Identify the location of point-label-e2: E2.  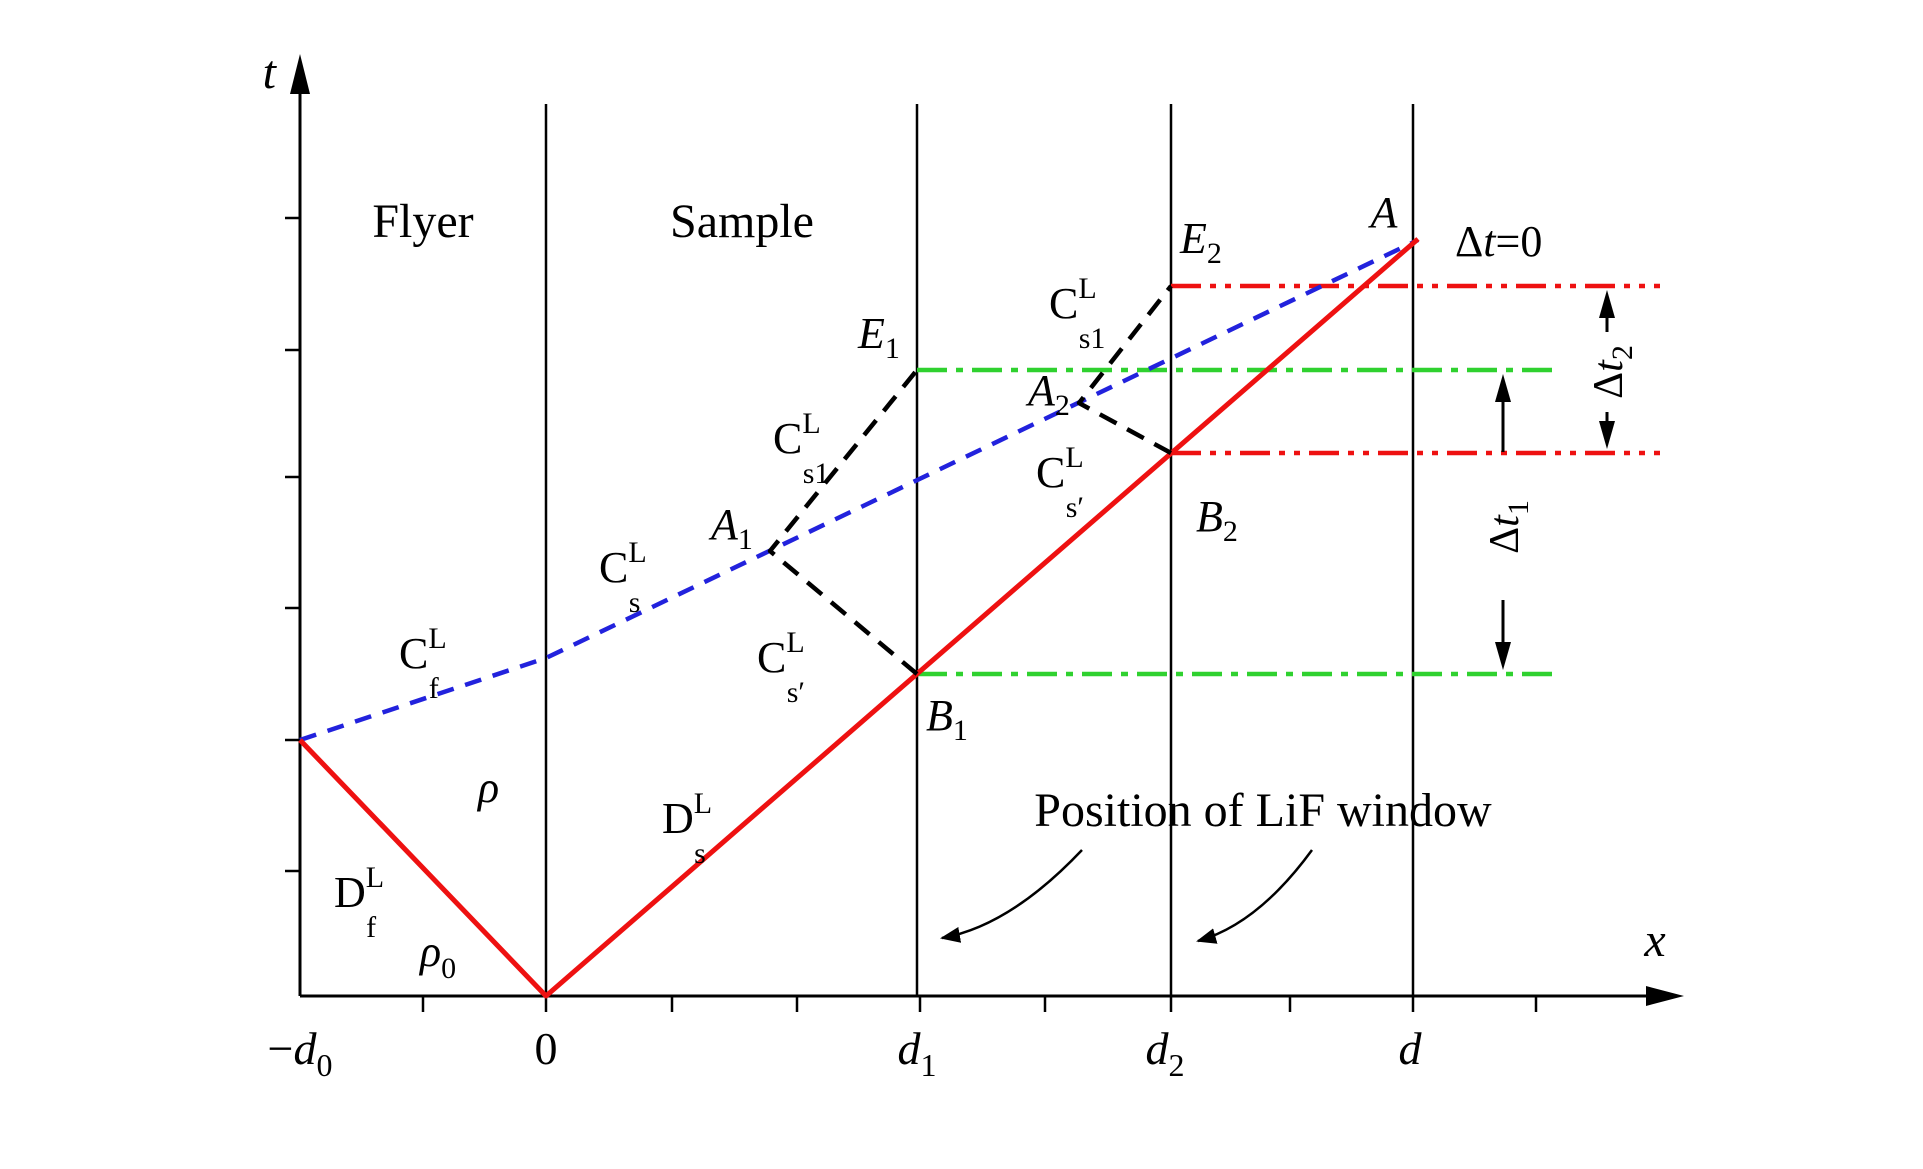
(1200, 242).